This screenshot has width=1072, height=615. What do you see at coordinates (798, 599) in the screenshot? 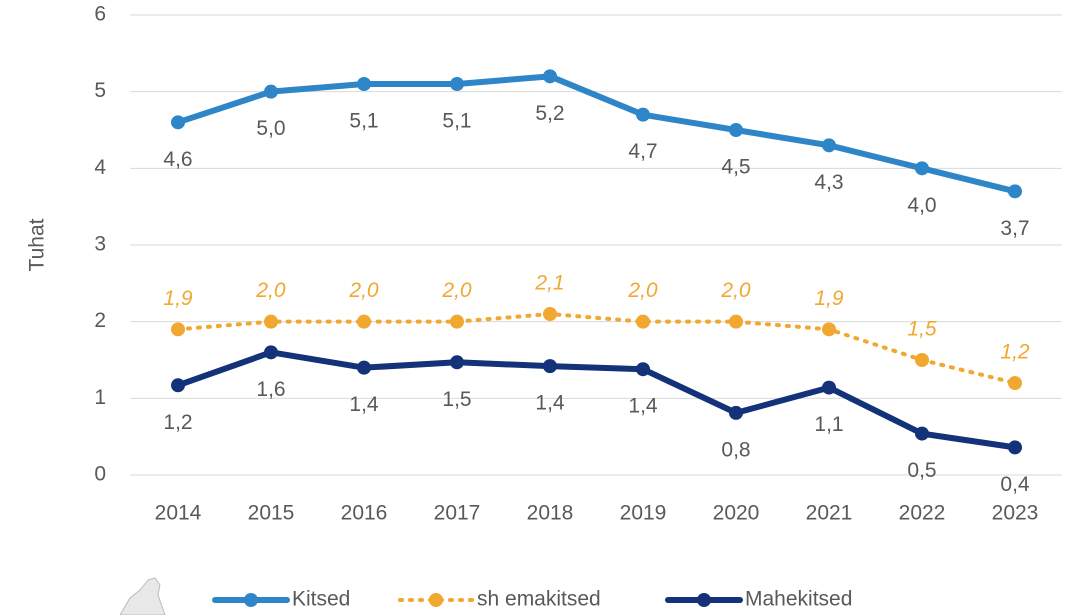
I see `legend-label: Mahekitsed` at bounding box center [798, 599].